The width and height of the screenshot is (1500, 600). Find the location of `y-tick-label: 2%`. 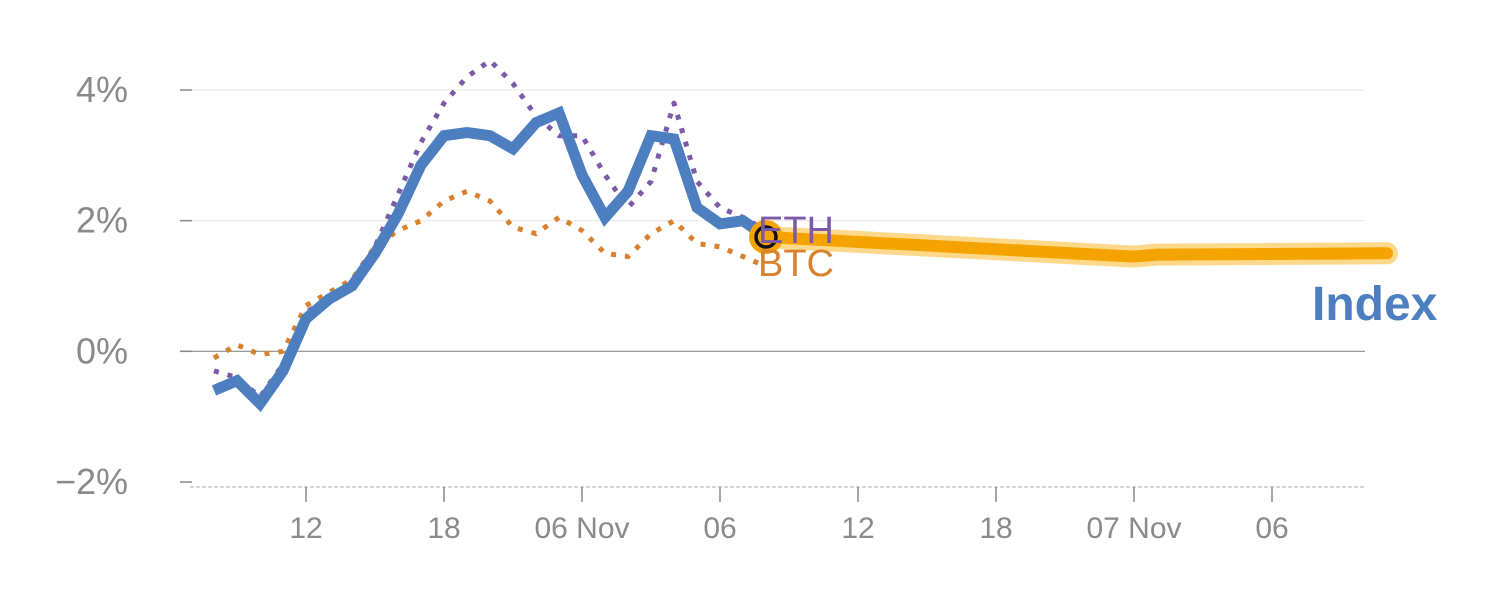

y-tick-label: 2% is located at coordinates (102, 220).